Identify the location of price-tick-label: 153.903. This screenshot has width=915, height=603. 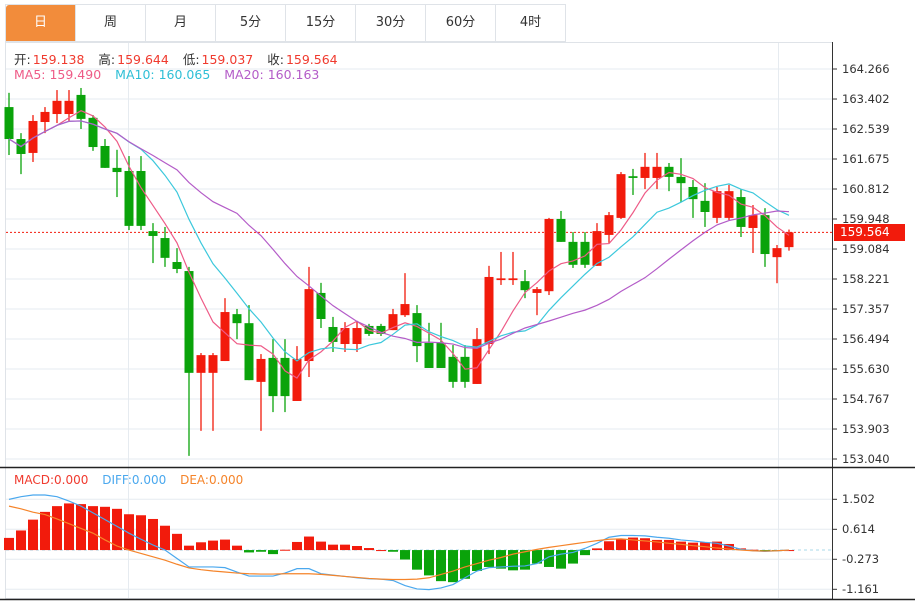
(866, 429).